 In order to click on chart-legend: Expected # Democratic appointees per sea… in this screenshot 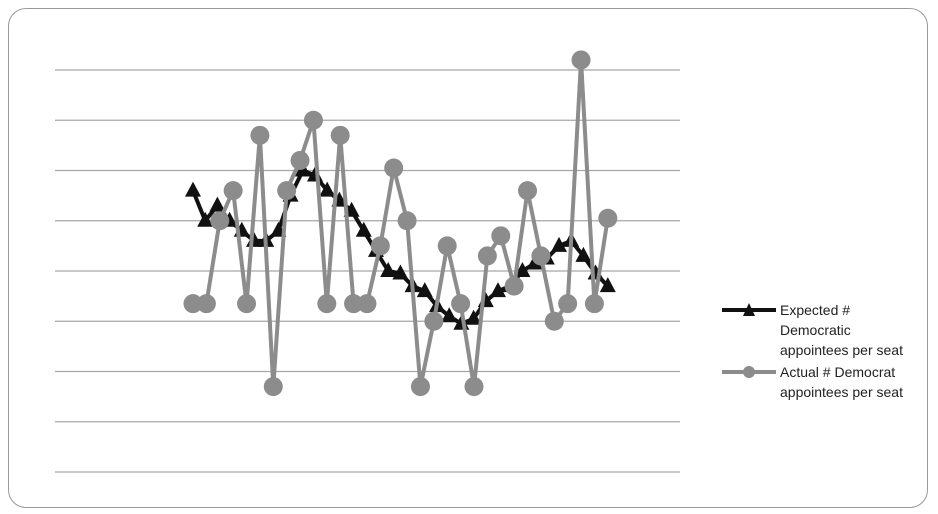, I will do `click(827, 352)`.